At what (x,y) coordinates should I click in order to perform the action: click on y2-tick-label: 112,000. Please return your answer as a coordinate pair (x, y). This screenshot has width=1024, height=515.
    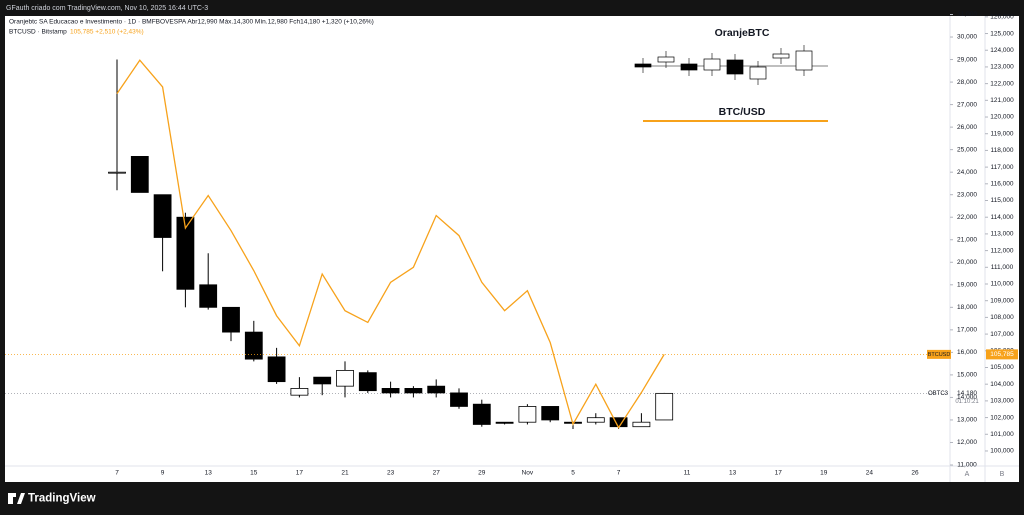
    Looking at the image, I should click on (1001, 250).